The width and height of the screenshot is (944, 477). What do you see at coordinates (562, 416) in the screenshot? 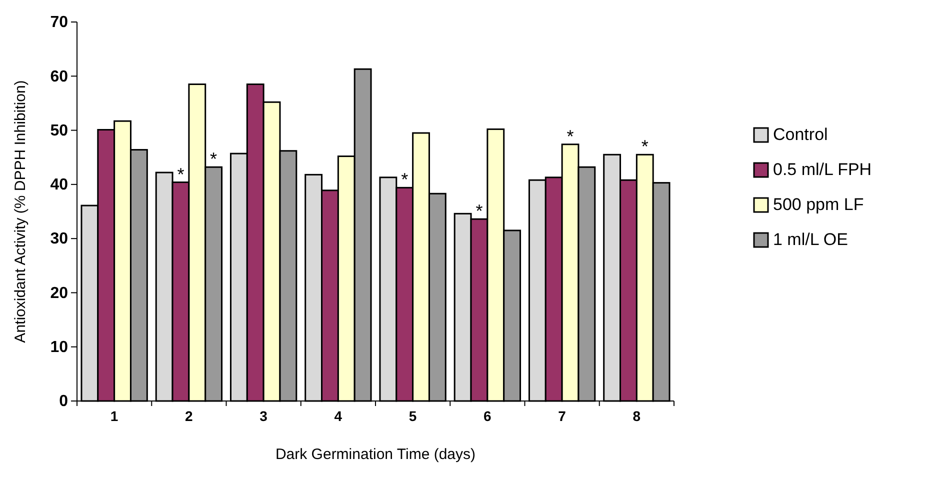
I see `x-tick-label: 7` at bounding box center [562, 416].